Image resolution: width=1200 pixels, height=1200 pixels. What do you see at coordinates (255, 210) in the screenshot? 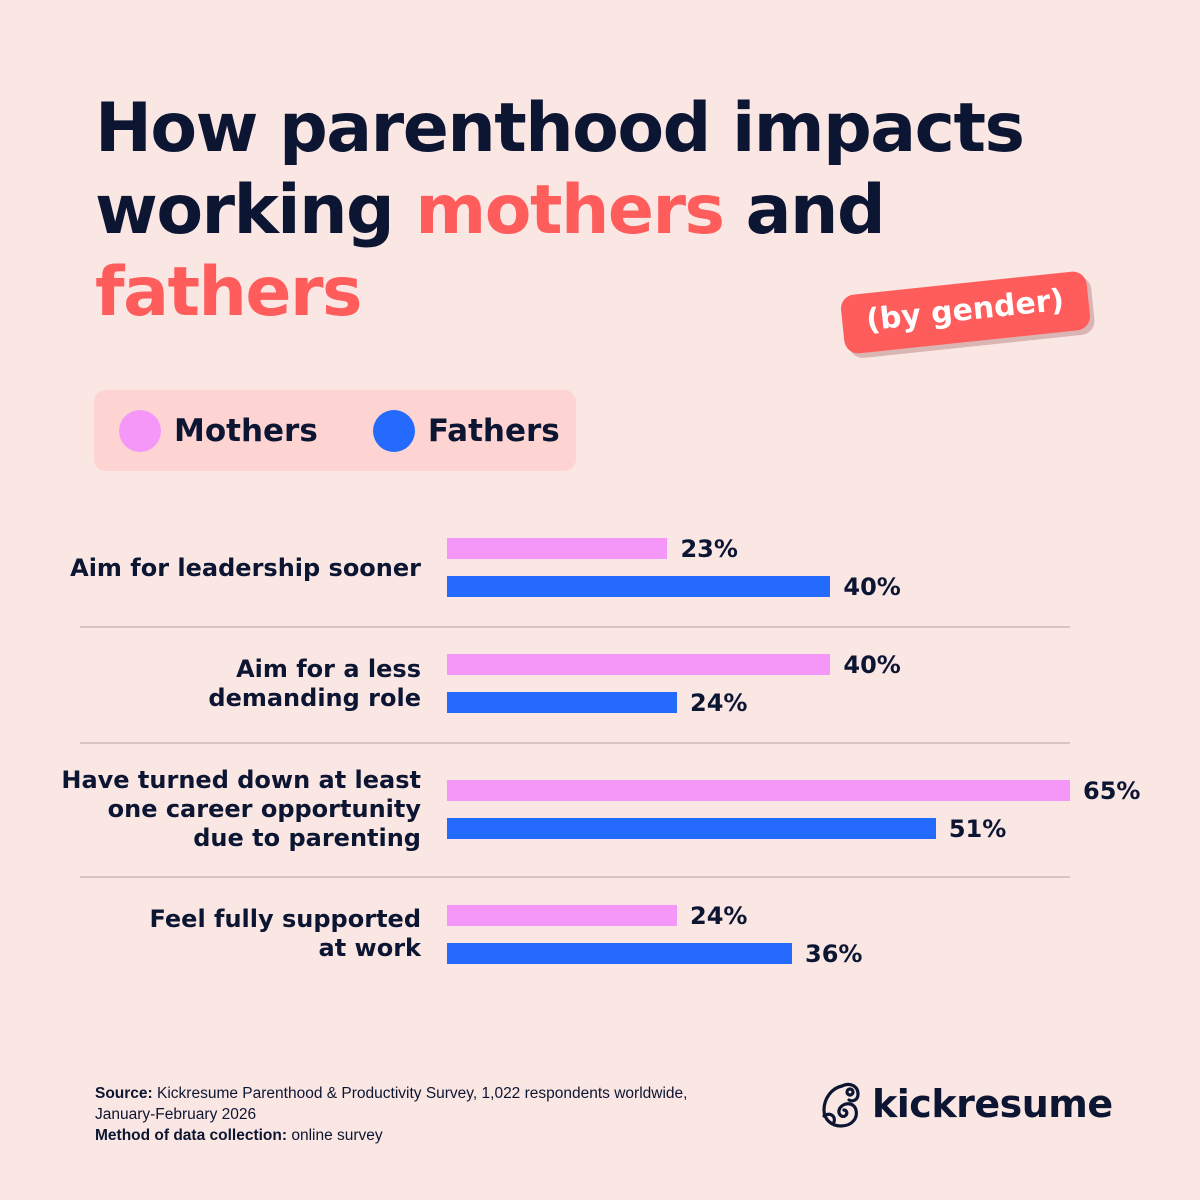
I see `title-line-2-prefix: working` at bounding box center [255, 210].